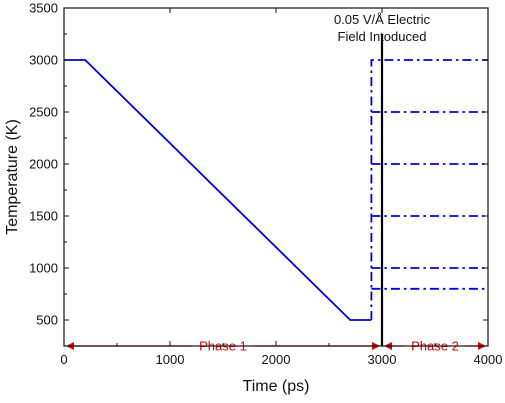  Describe the element at coordinates (43, 216) in the screenshot. I see `y-tick-label: 1500` at that location.